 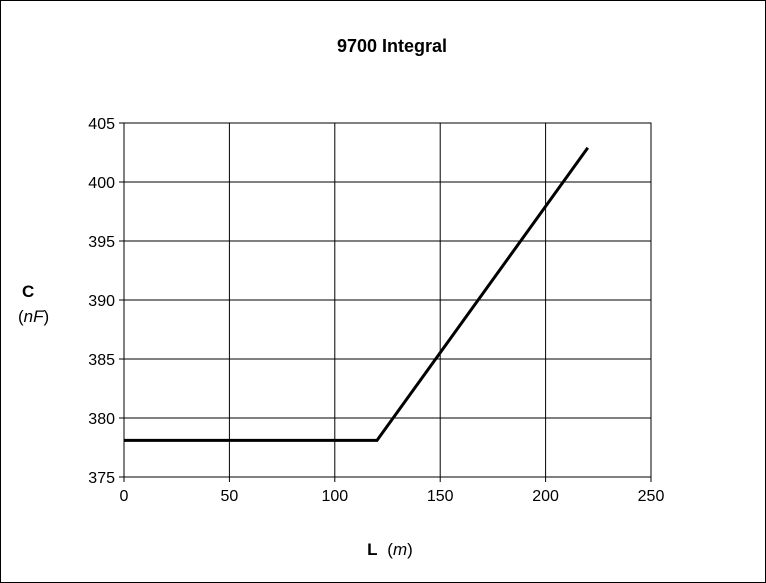 I want to click on x-ticks: 0 50 100 150 200 250, so click(x=392, y=491).